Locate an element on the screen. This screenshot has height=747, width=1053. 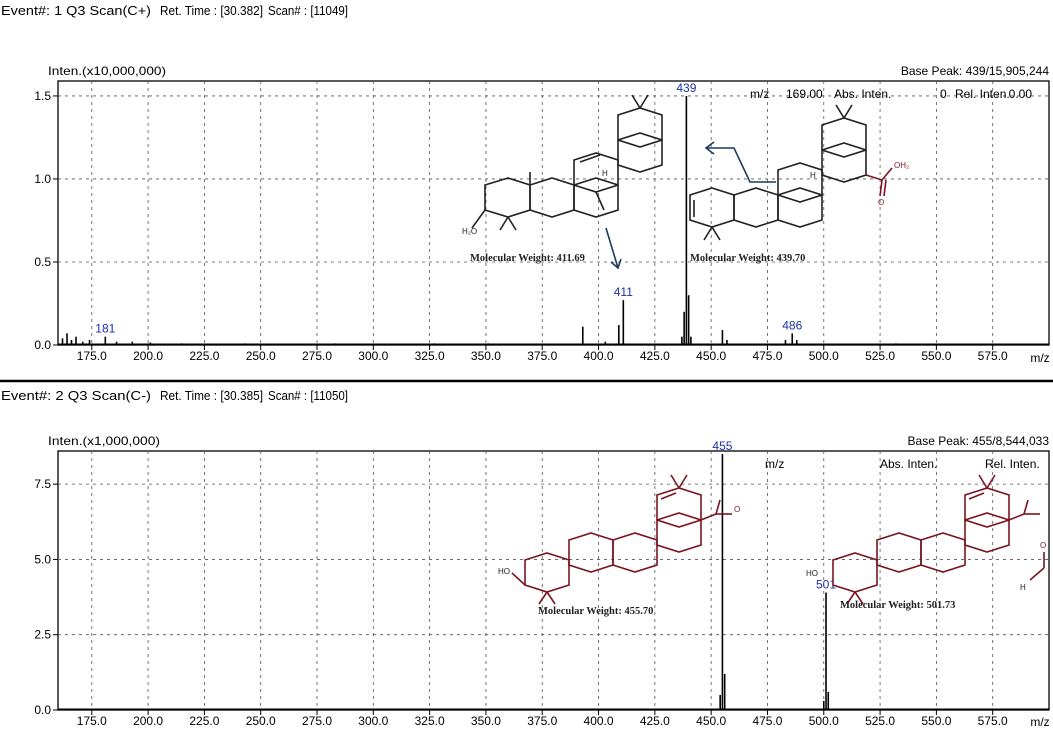
panel-2-event-header: Event#: 2 Q3 Scan(C-) is located at coordinates (76, 395).